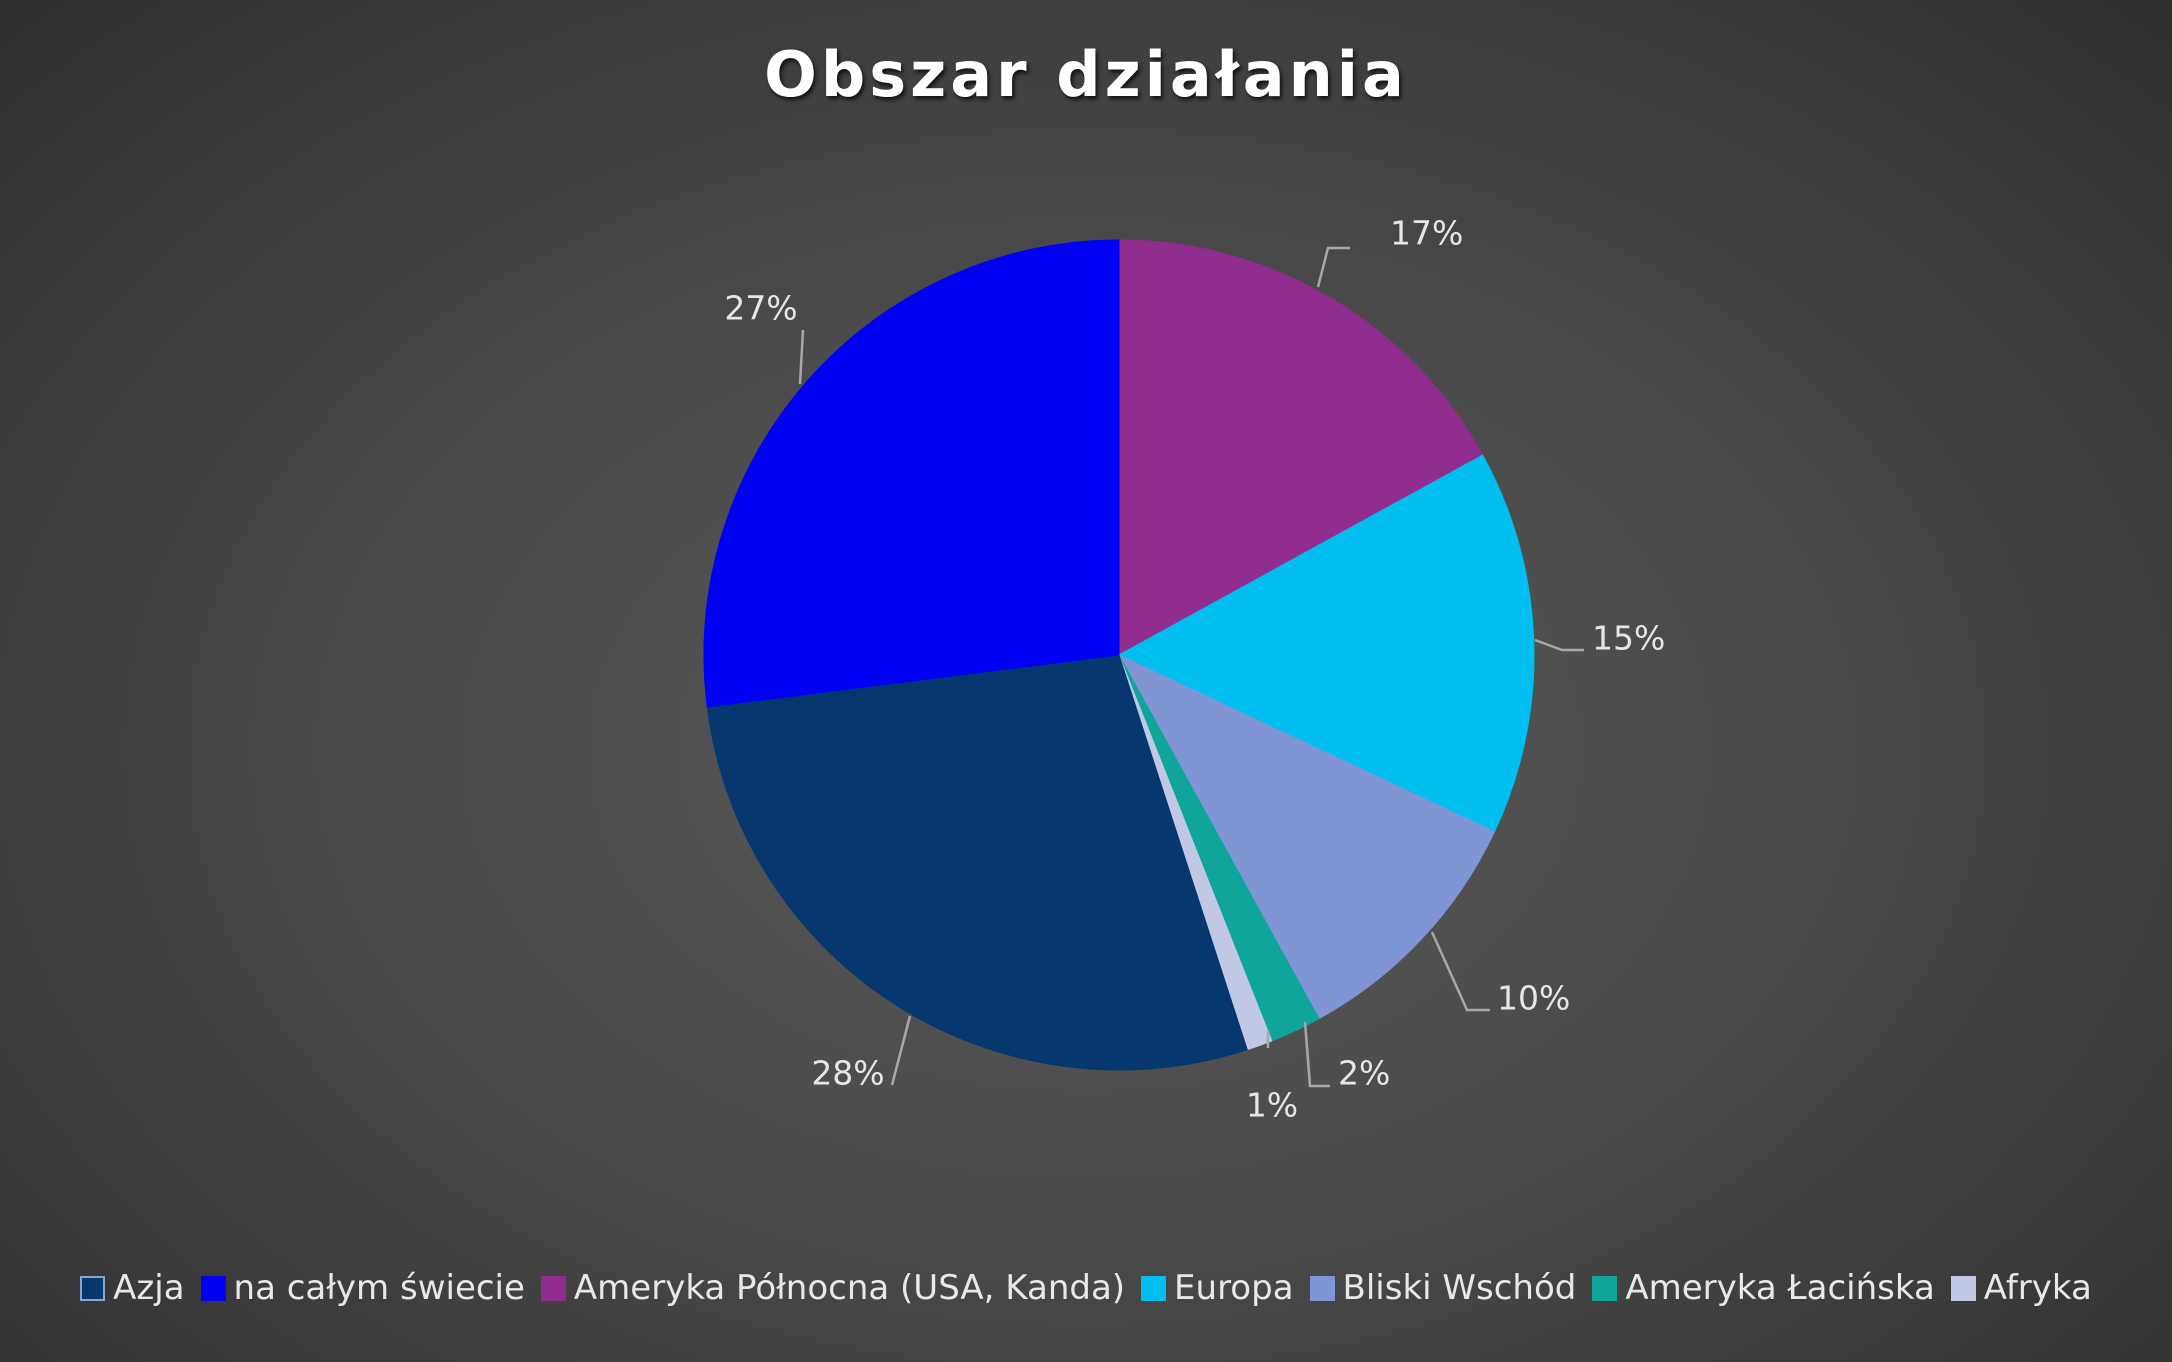 The width and height of the screenshot is (2172, 1362). What do you see at coordinates (849, 1288) in the screenshot?
I see `legend-label: Ameryka Północna (USA, Kanda)` at bounding box center [849, 1288].